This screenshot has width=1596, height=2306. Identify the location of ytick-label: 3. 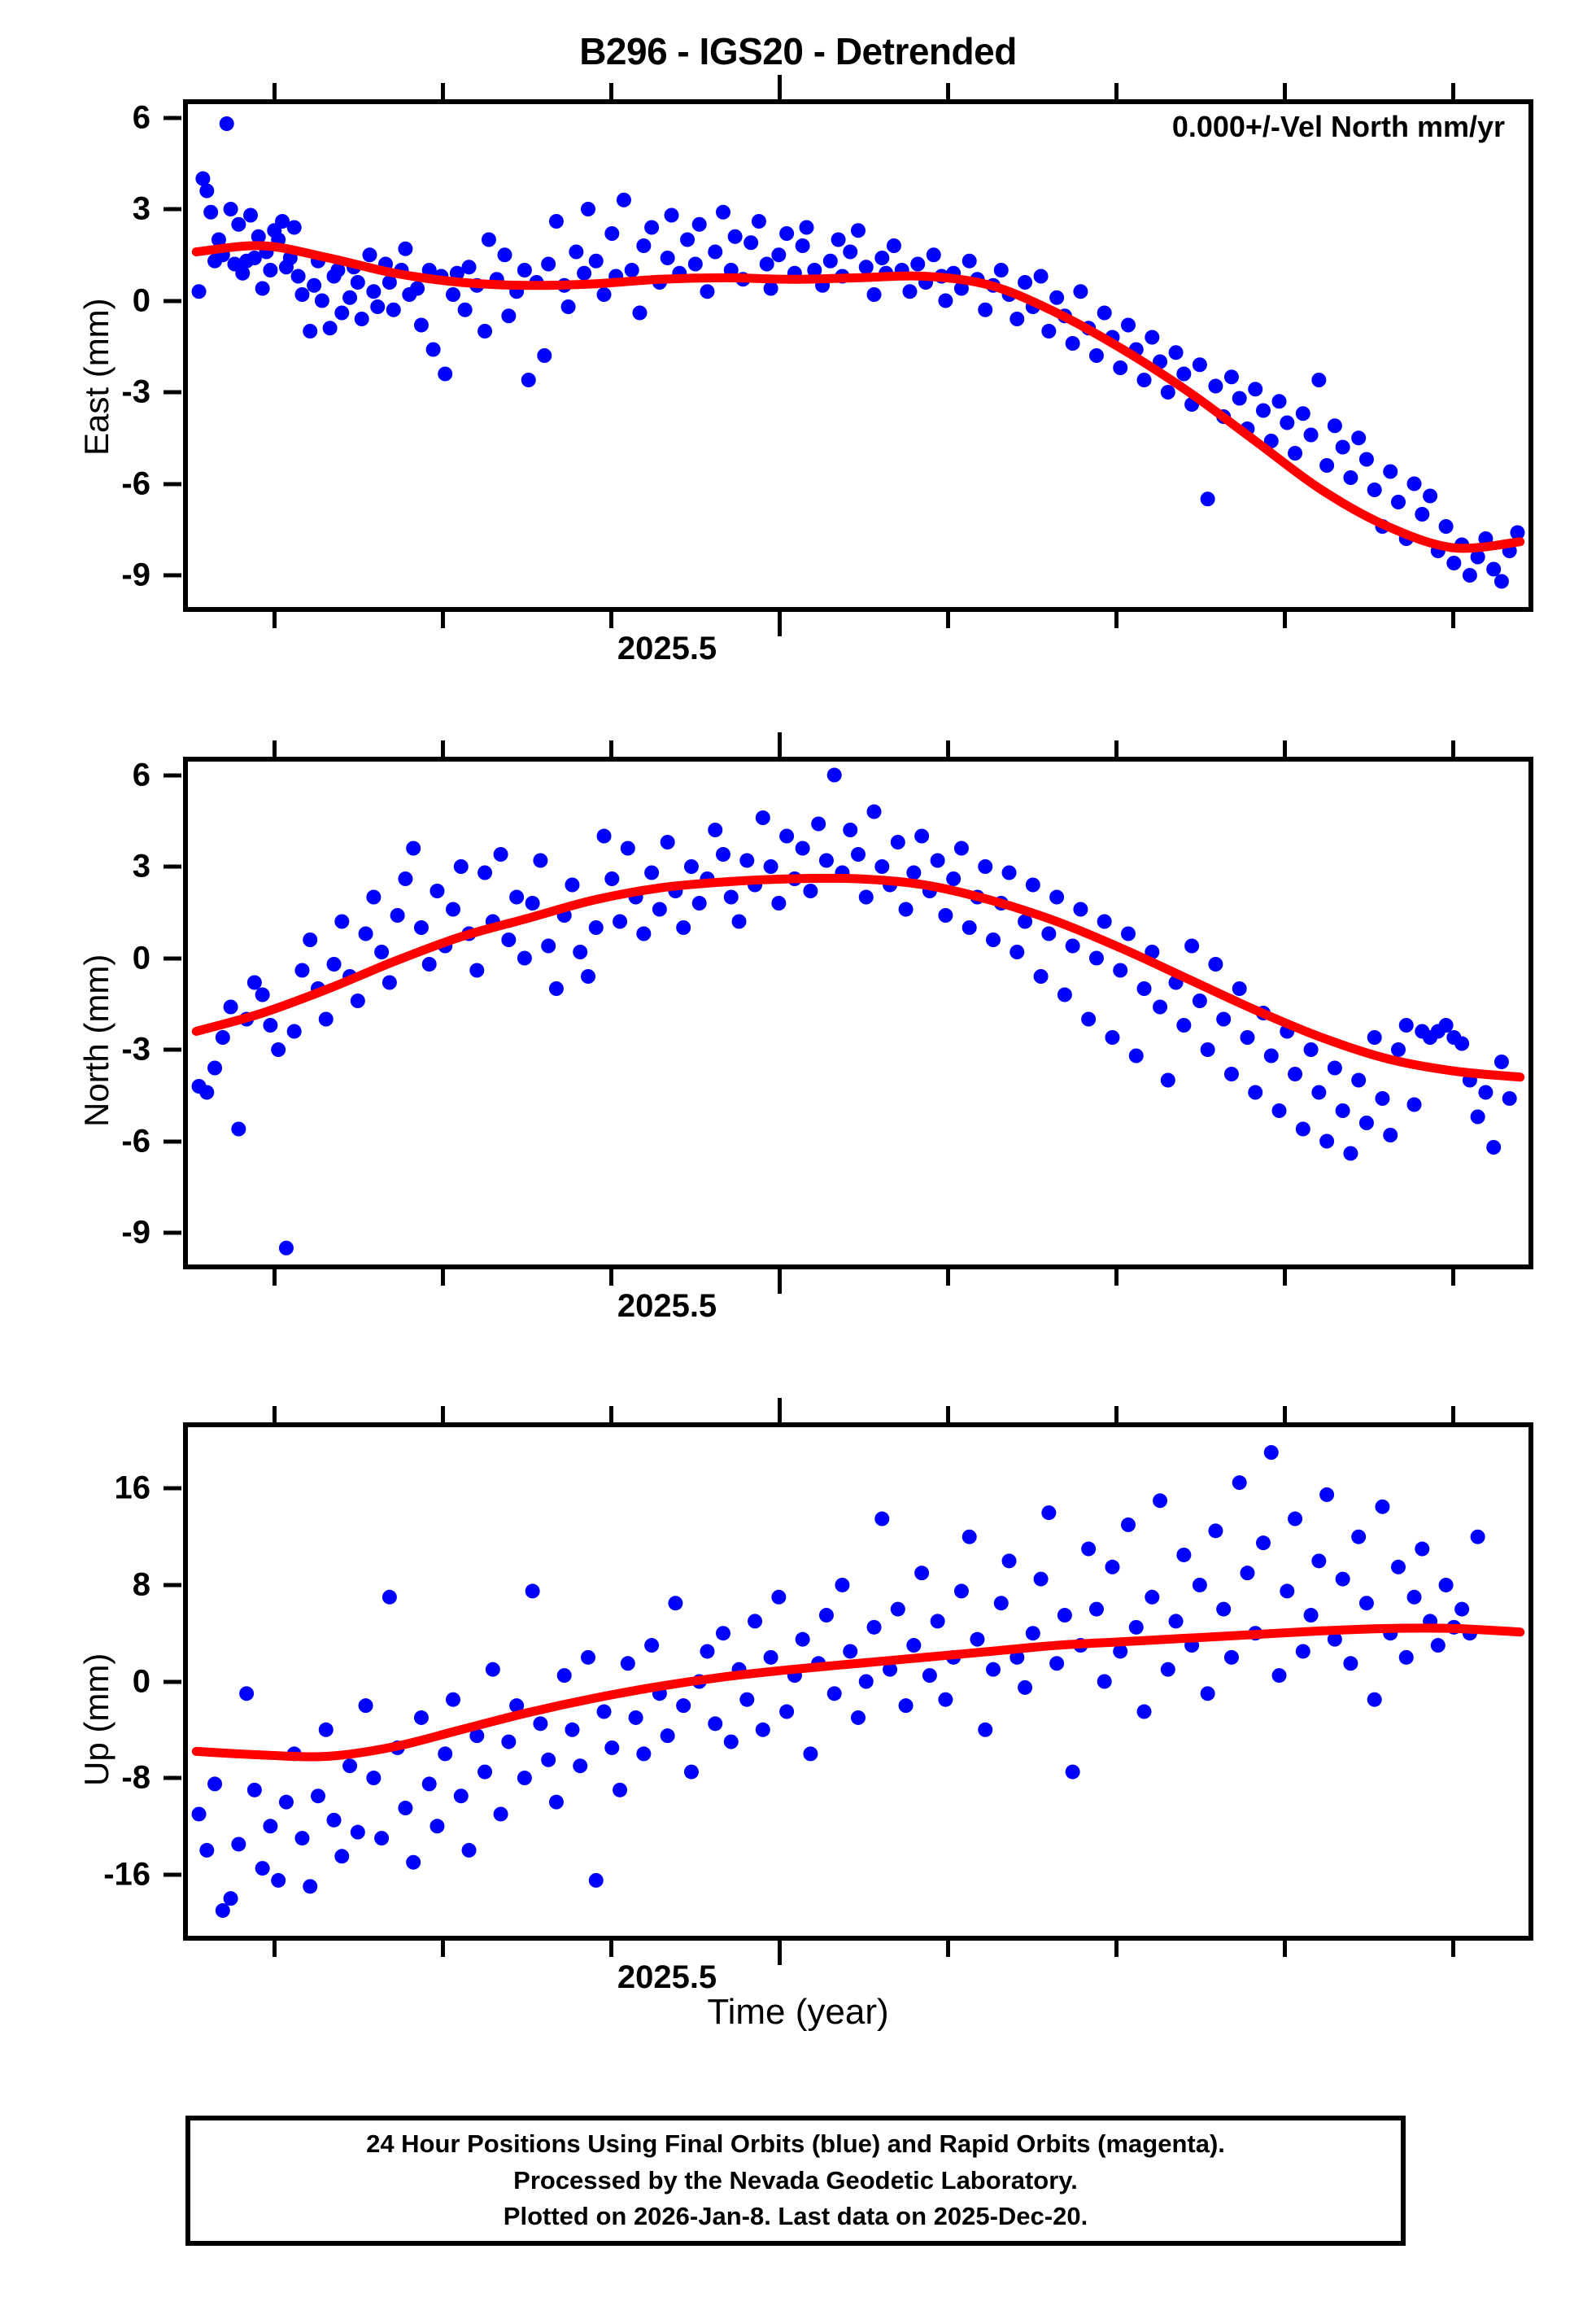
(141, 208).